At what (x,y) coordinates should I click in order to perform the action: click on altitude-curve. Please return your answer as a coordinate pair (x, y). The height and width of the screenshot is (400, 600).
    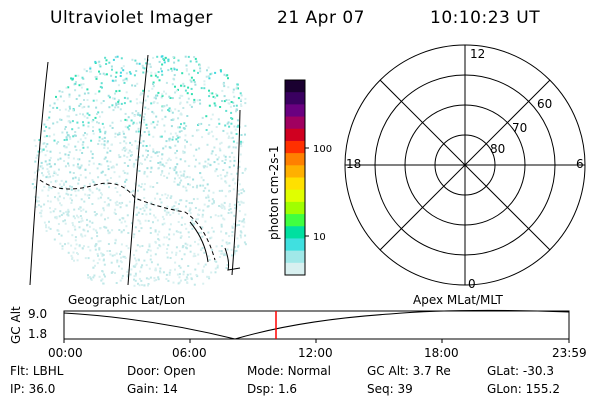
    Looking at the image, I should click on (316, 324).